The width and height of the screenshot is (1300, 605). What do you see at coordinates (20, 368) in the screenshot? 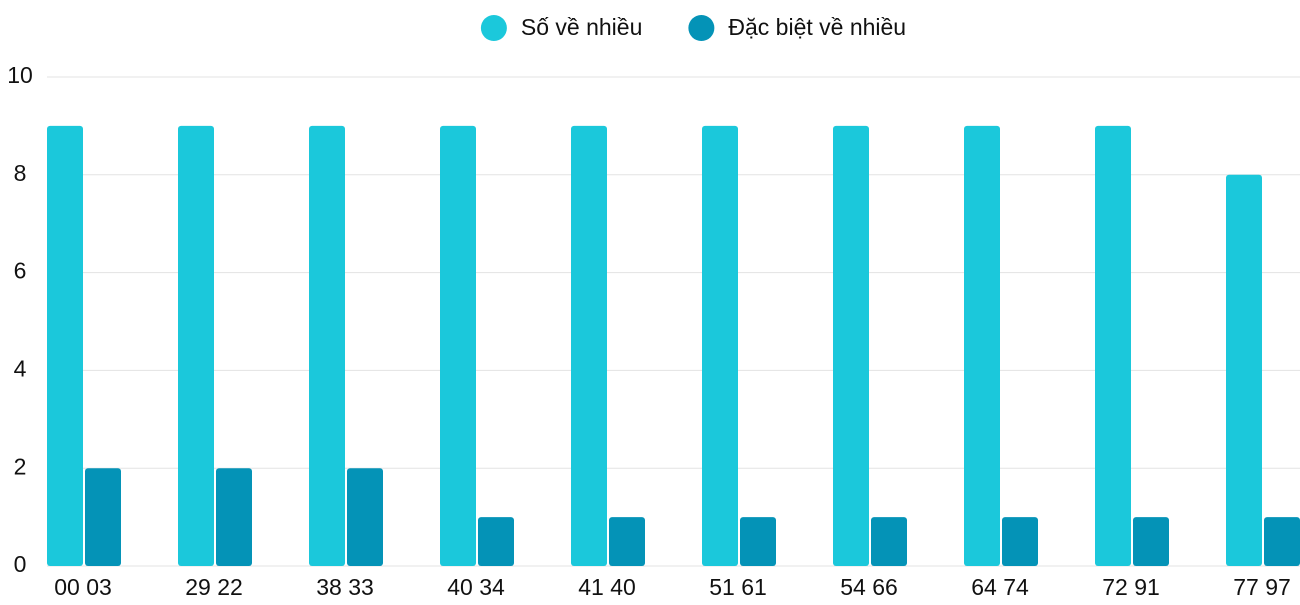
I see `y-tick-label: 4` at bounding box center [20, 368].